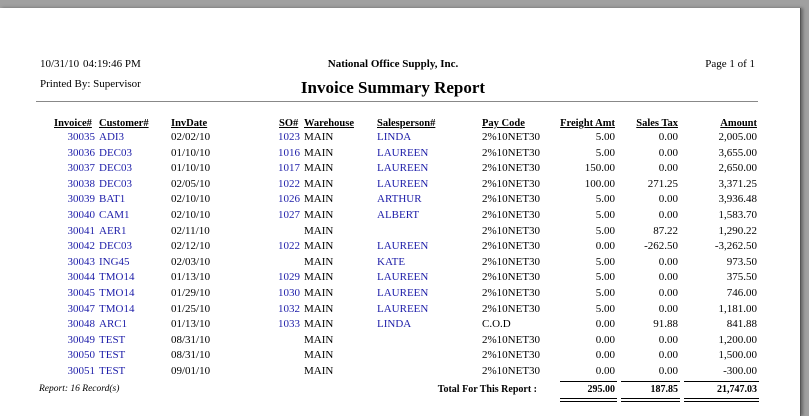 The image size is (809, 416). Describe the element at coordinates (289, 137) in the screenshot. I see `so-number-cell: 1023` at that location.